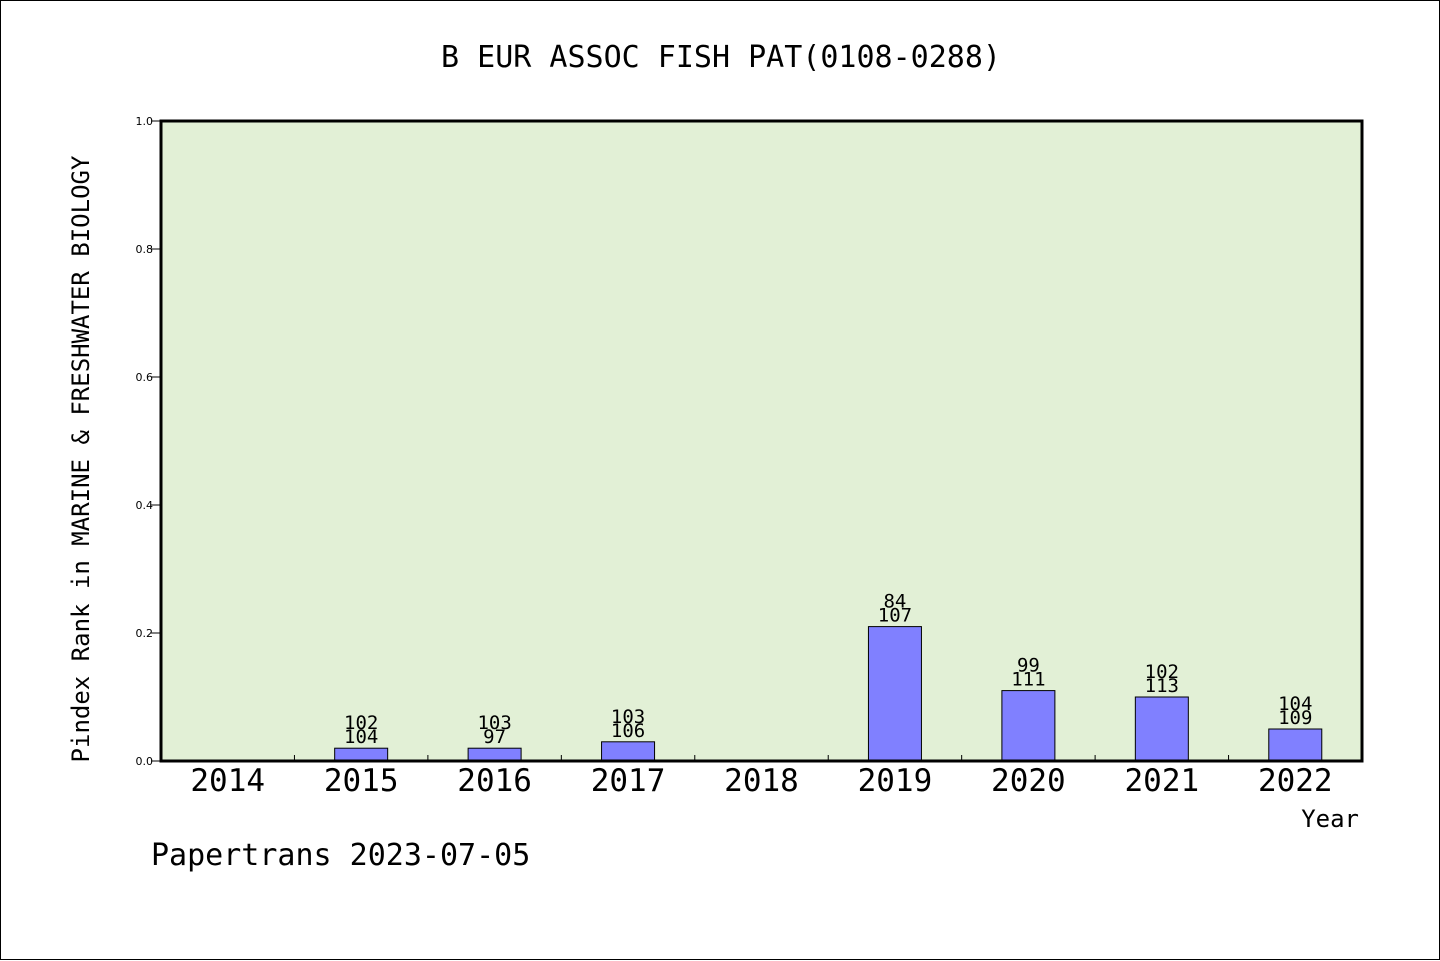 This screenshot has height=961, width=1440. Describe the element at coordinates (145, 633) in the screenshot. I see `y-tick-label: 0.2` at that location.